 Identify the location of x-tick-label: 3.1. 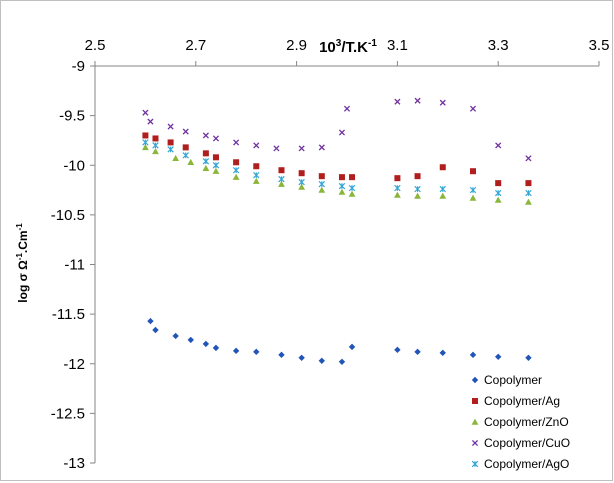
(397, 45).